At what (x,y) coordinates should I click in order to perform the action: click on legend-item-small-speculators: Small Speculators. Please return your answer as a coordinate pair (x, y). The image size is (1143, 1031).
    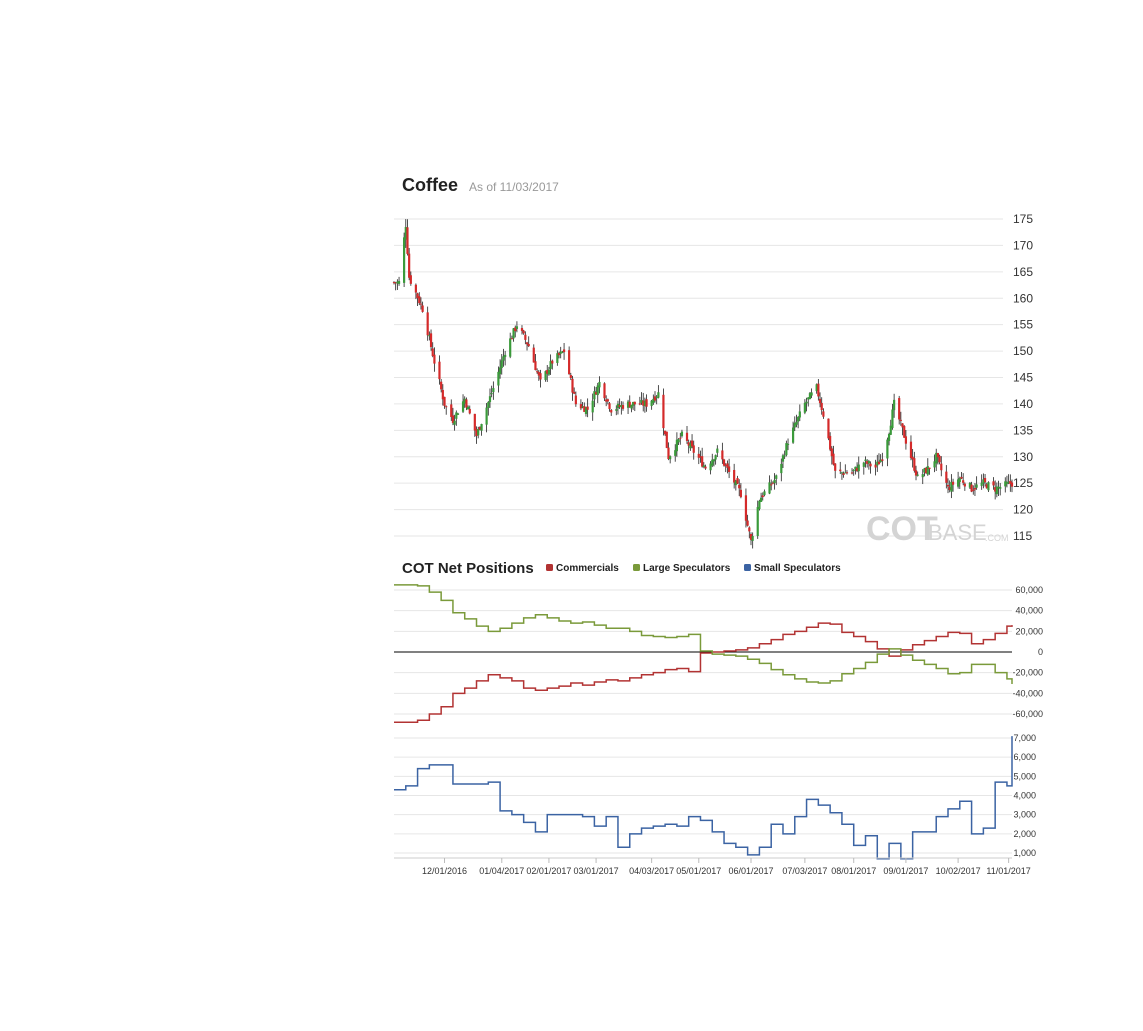
    Looking at the image, I should click on (792, 568).